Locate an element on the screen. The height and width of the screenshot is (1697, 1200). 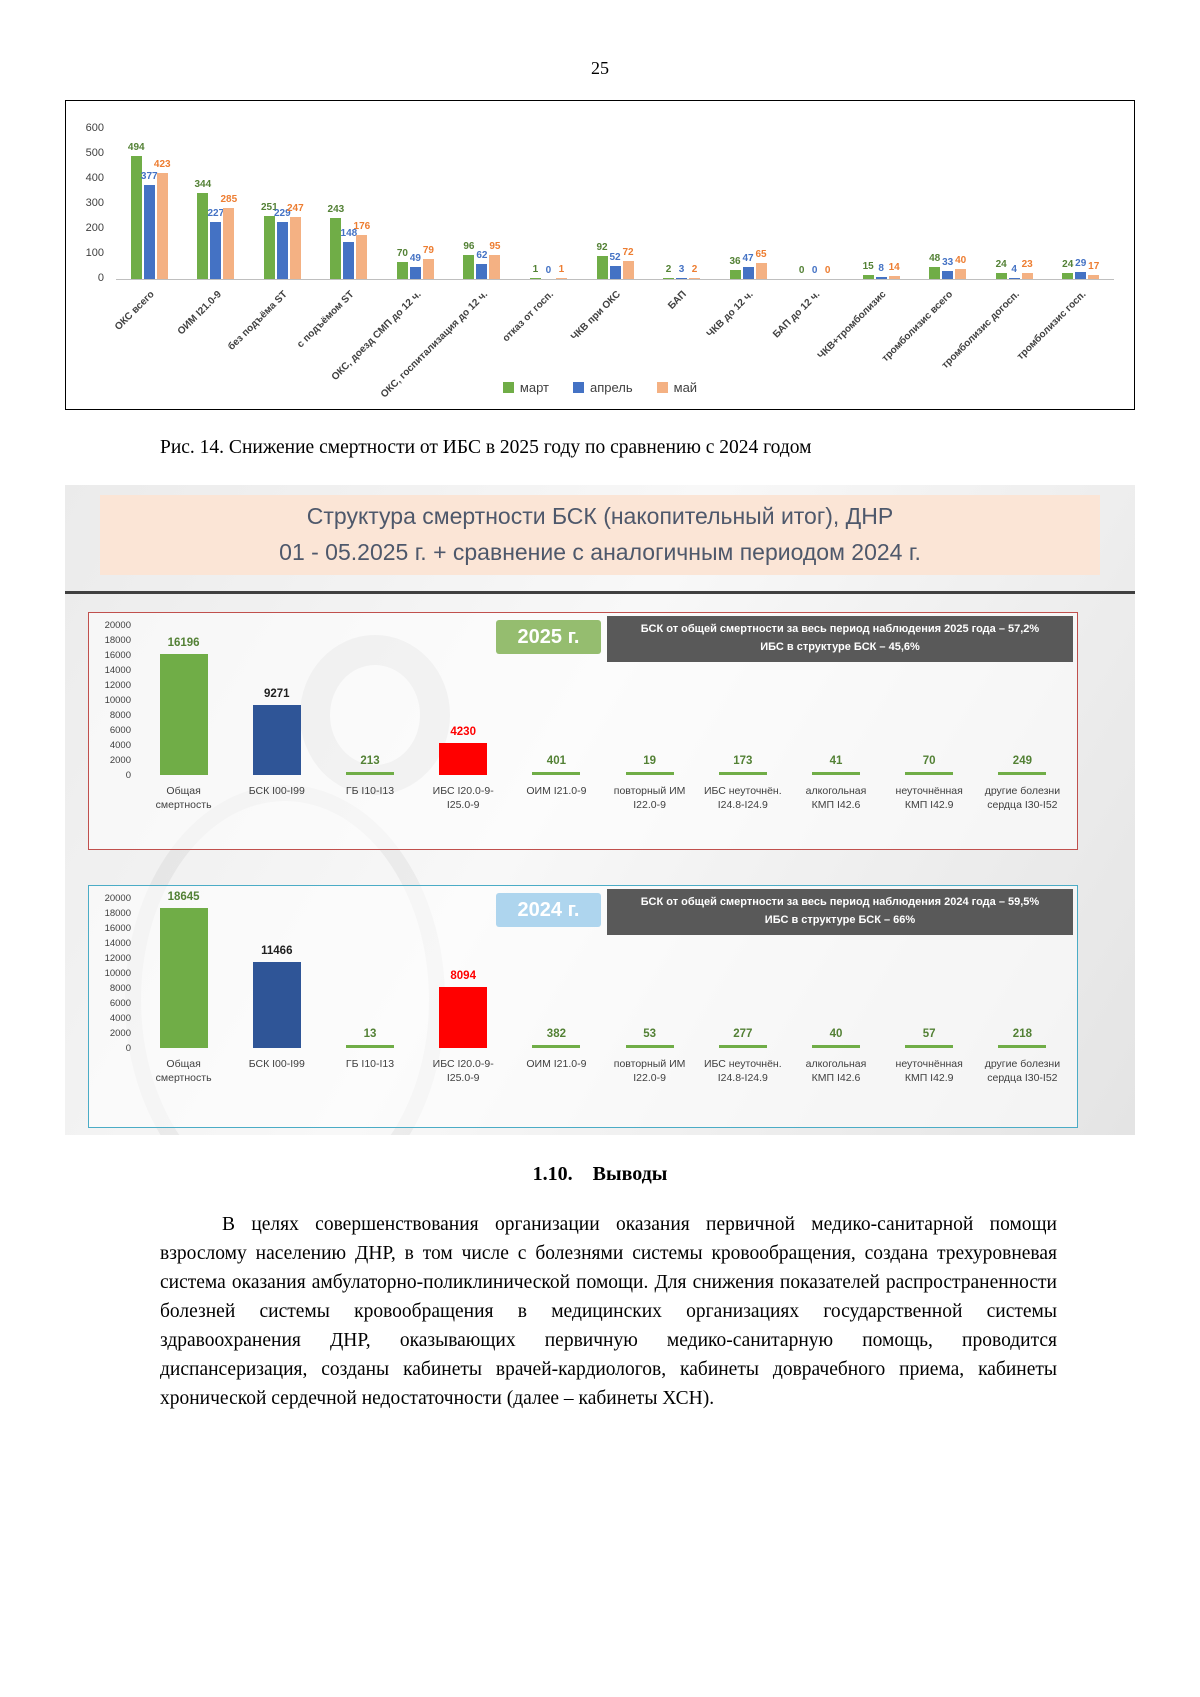
category-label: Общая смертность is located at coordinates (183, 1071).